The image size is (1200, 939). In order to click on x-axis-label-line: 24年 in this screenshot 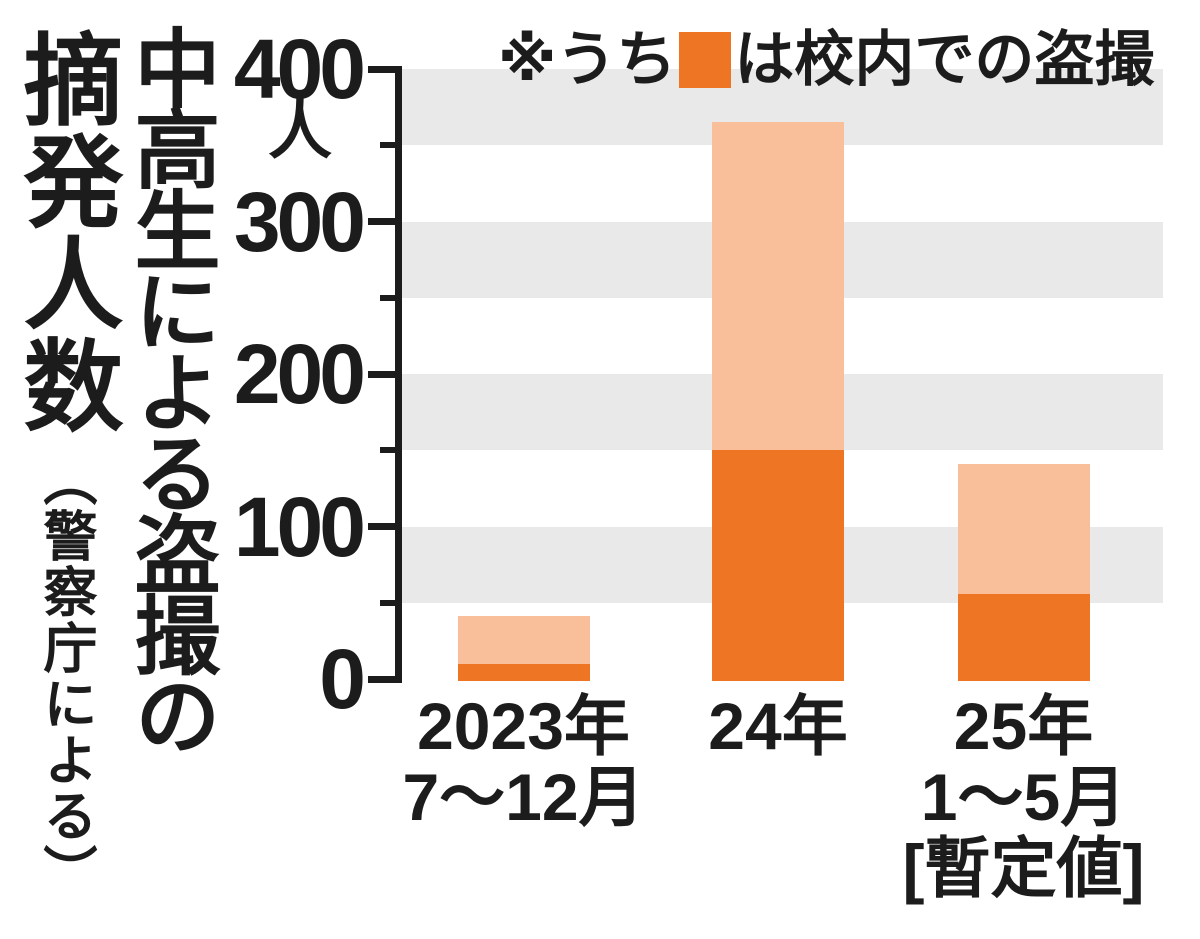, I will do `click(778, 726)`.